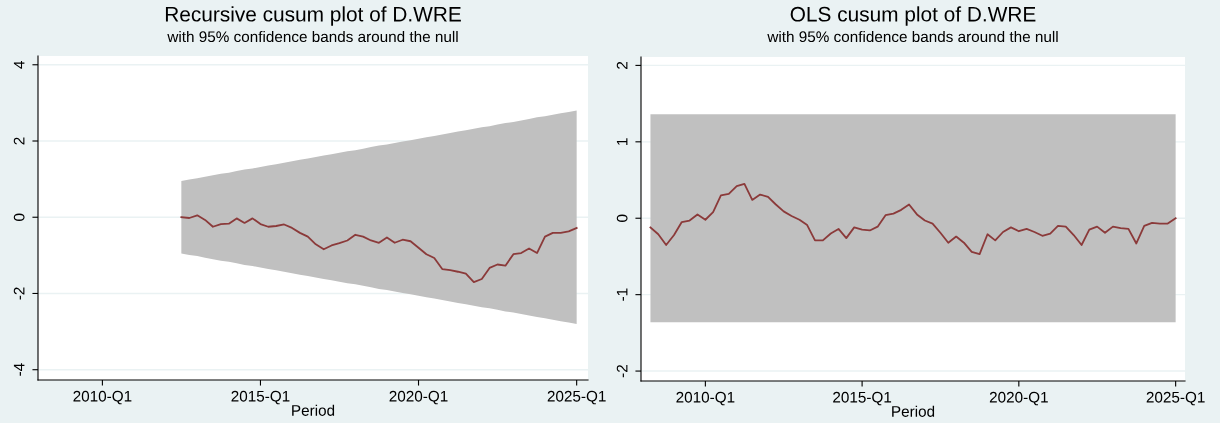 The width and height of the screenshot is (1220, 423). I want to click on chart-title: OLS cusum plot of D.WRE, so click(913, 16).